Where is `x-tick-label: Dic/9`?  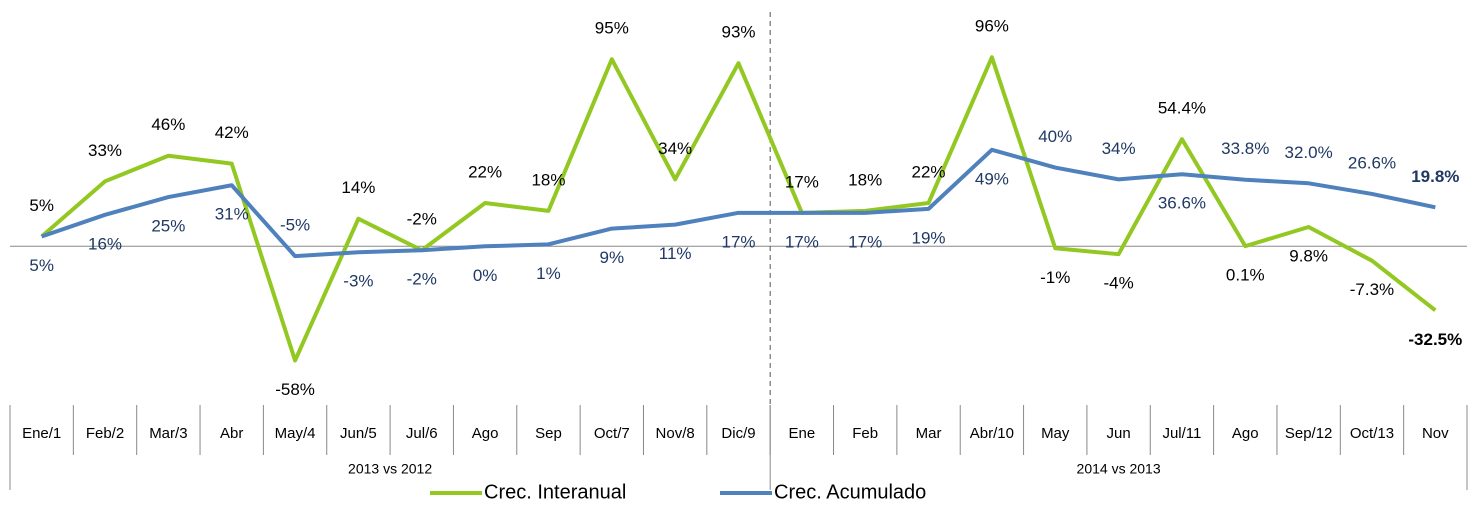 x-tick-label: Dic/9 is located at coordinates (738, 433).